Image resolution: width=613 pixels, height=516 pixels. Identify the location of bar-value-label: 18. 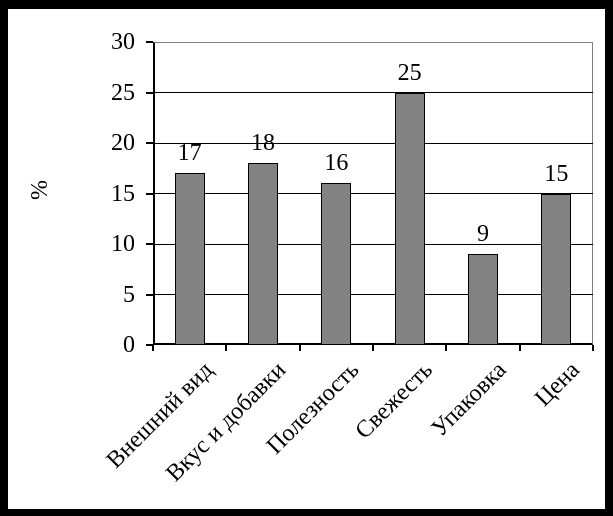
(263, 143).